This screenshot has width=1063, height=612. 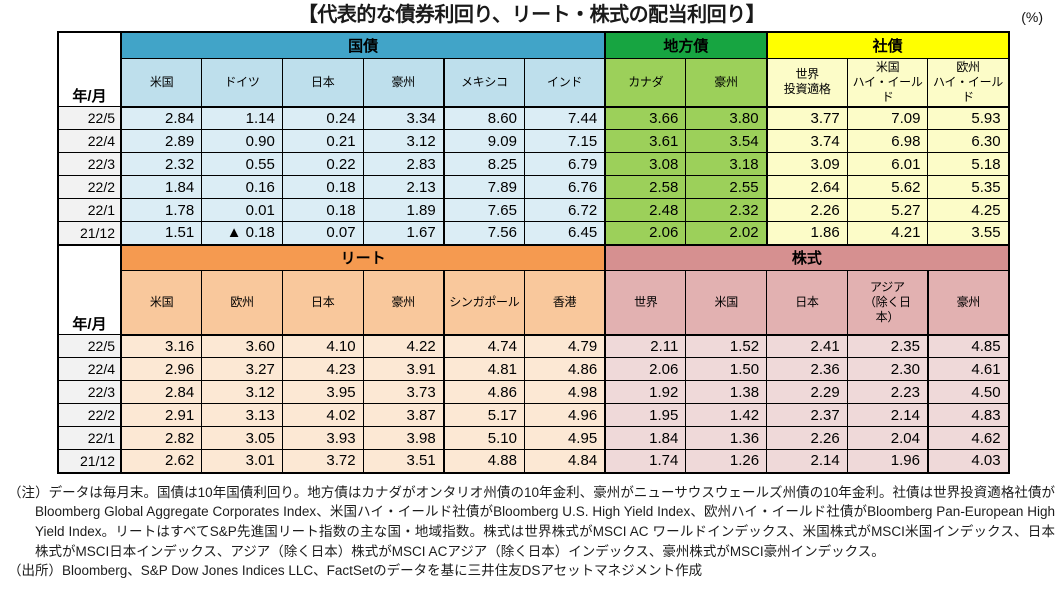 What do you see at coordinates (242, 82) in the screenshot?
I see `column-header-govt-bond: ドイツ` at bounding box center [242, 82].